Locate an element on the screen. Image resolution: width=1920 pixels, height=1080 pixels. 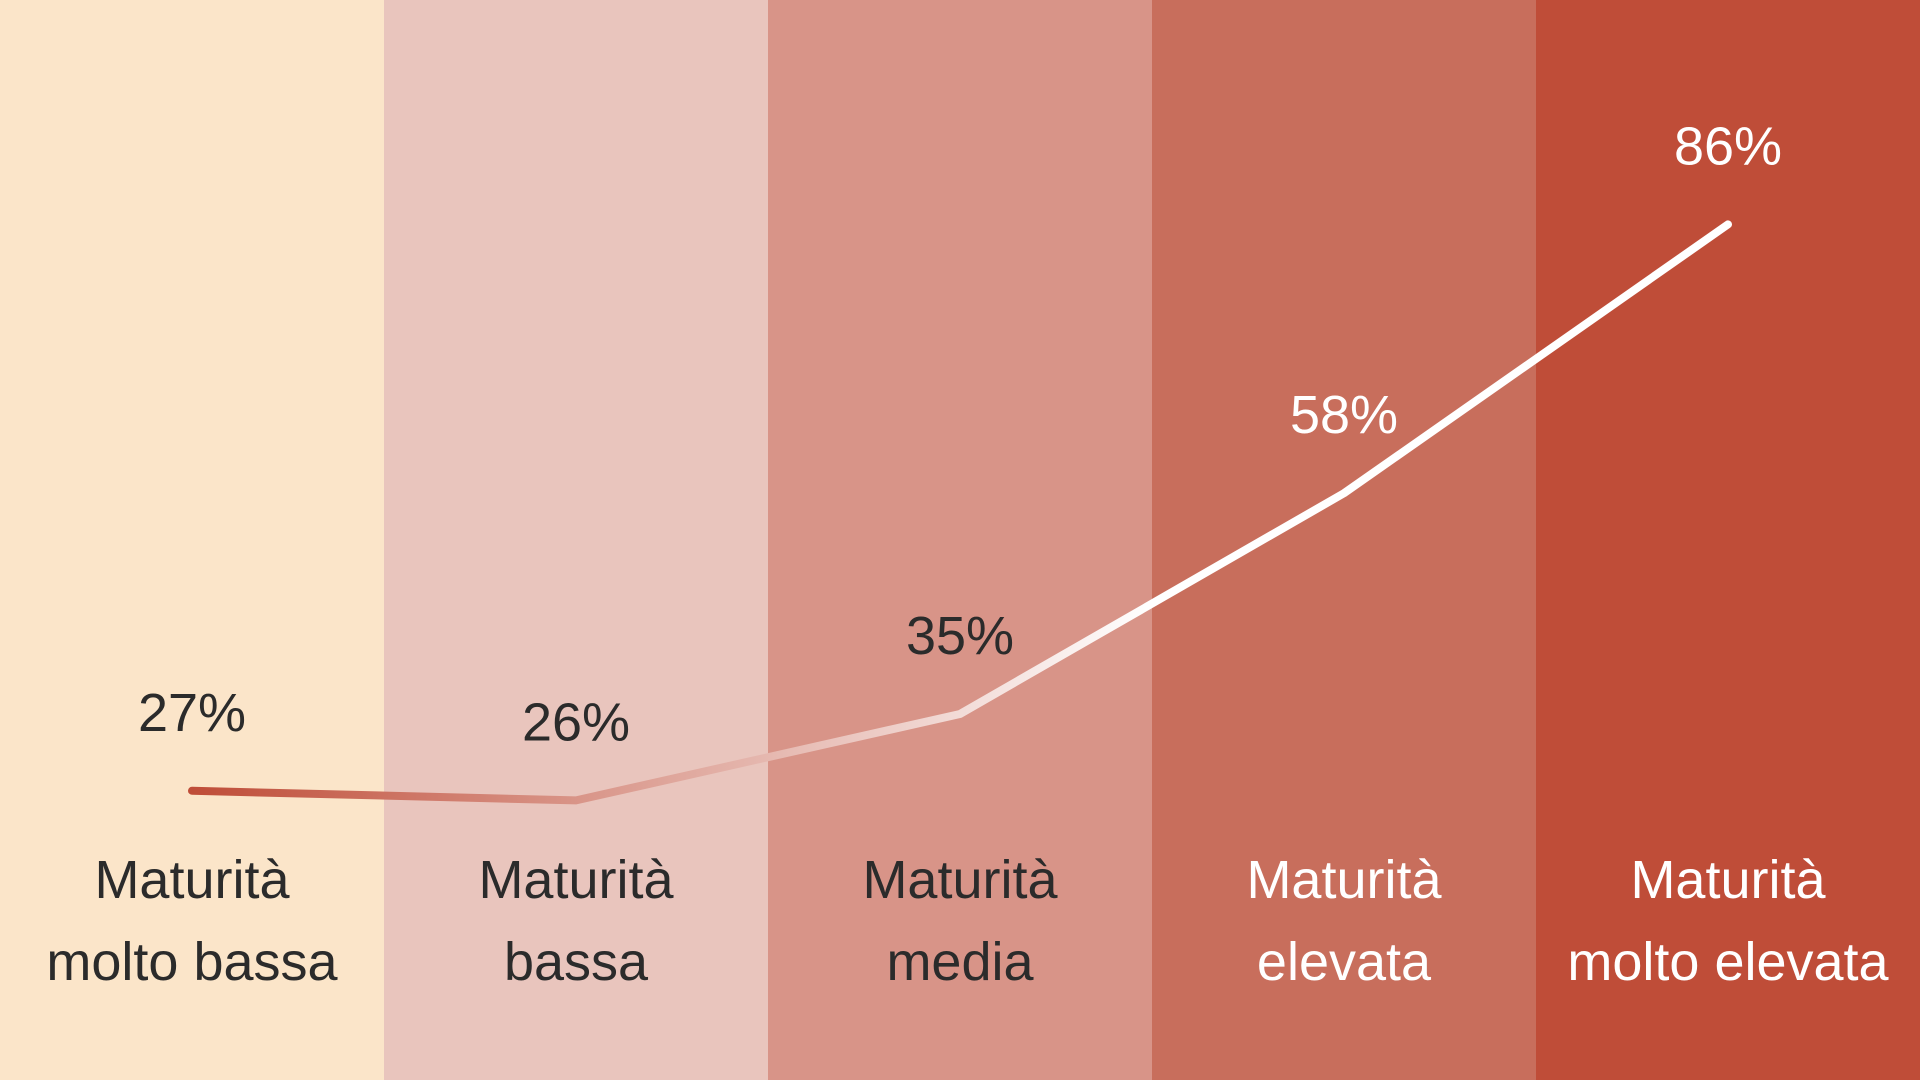
category-label-line: elevata is located at coordinates (1344, 962).